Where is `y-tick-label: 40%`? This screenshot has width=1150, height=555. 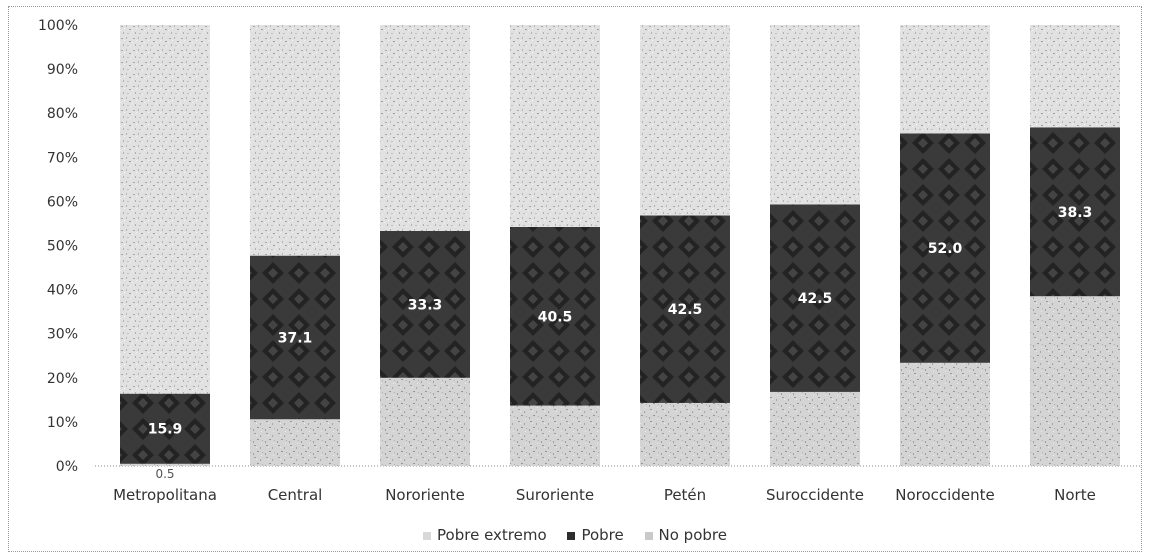 y-tick-label: 40% is located at coordinates (62, 291).